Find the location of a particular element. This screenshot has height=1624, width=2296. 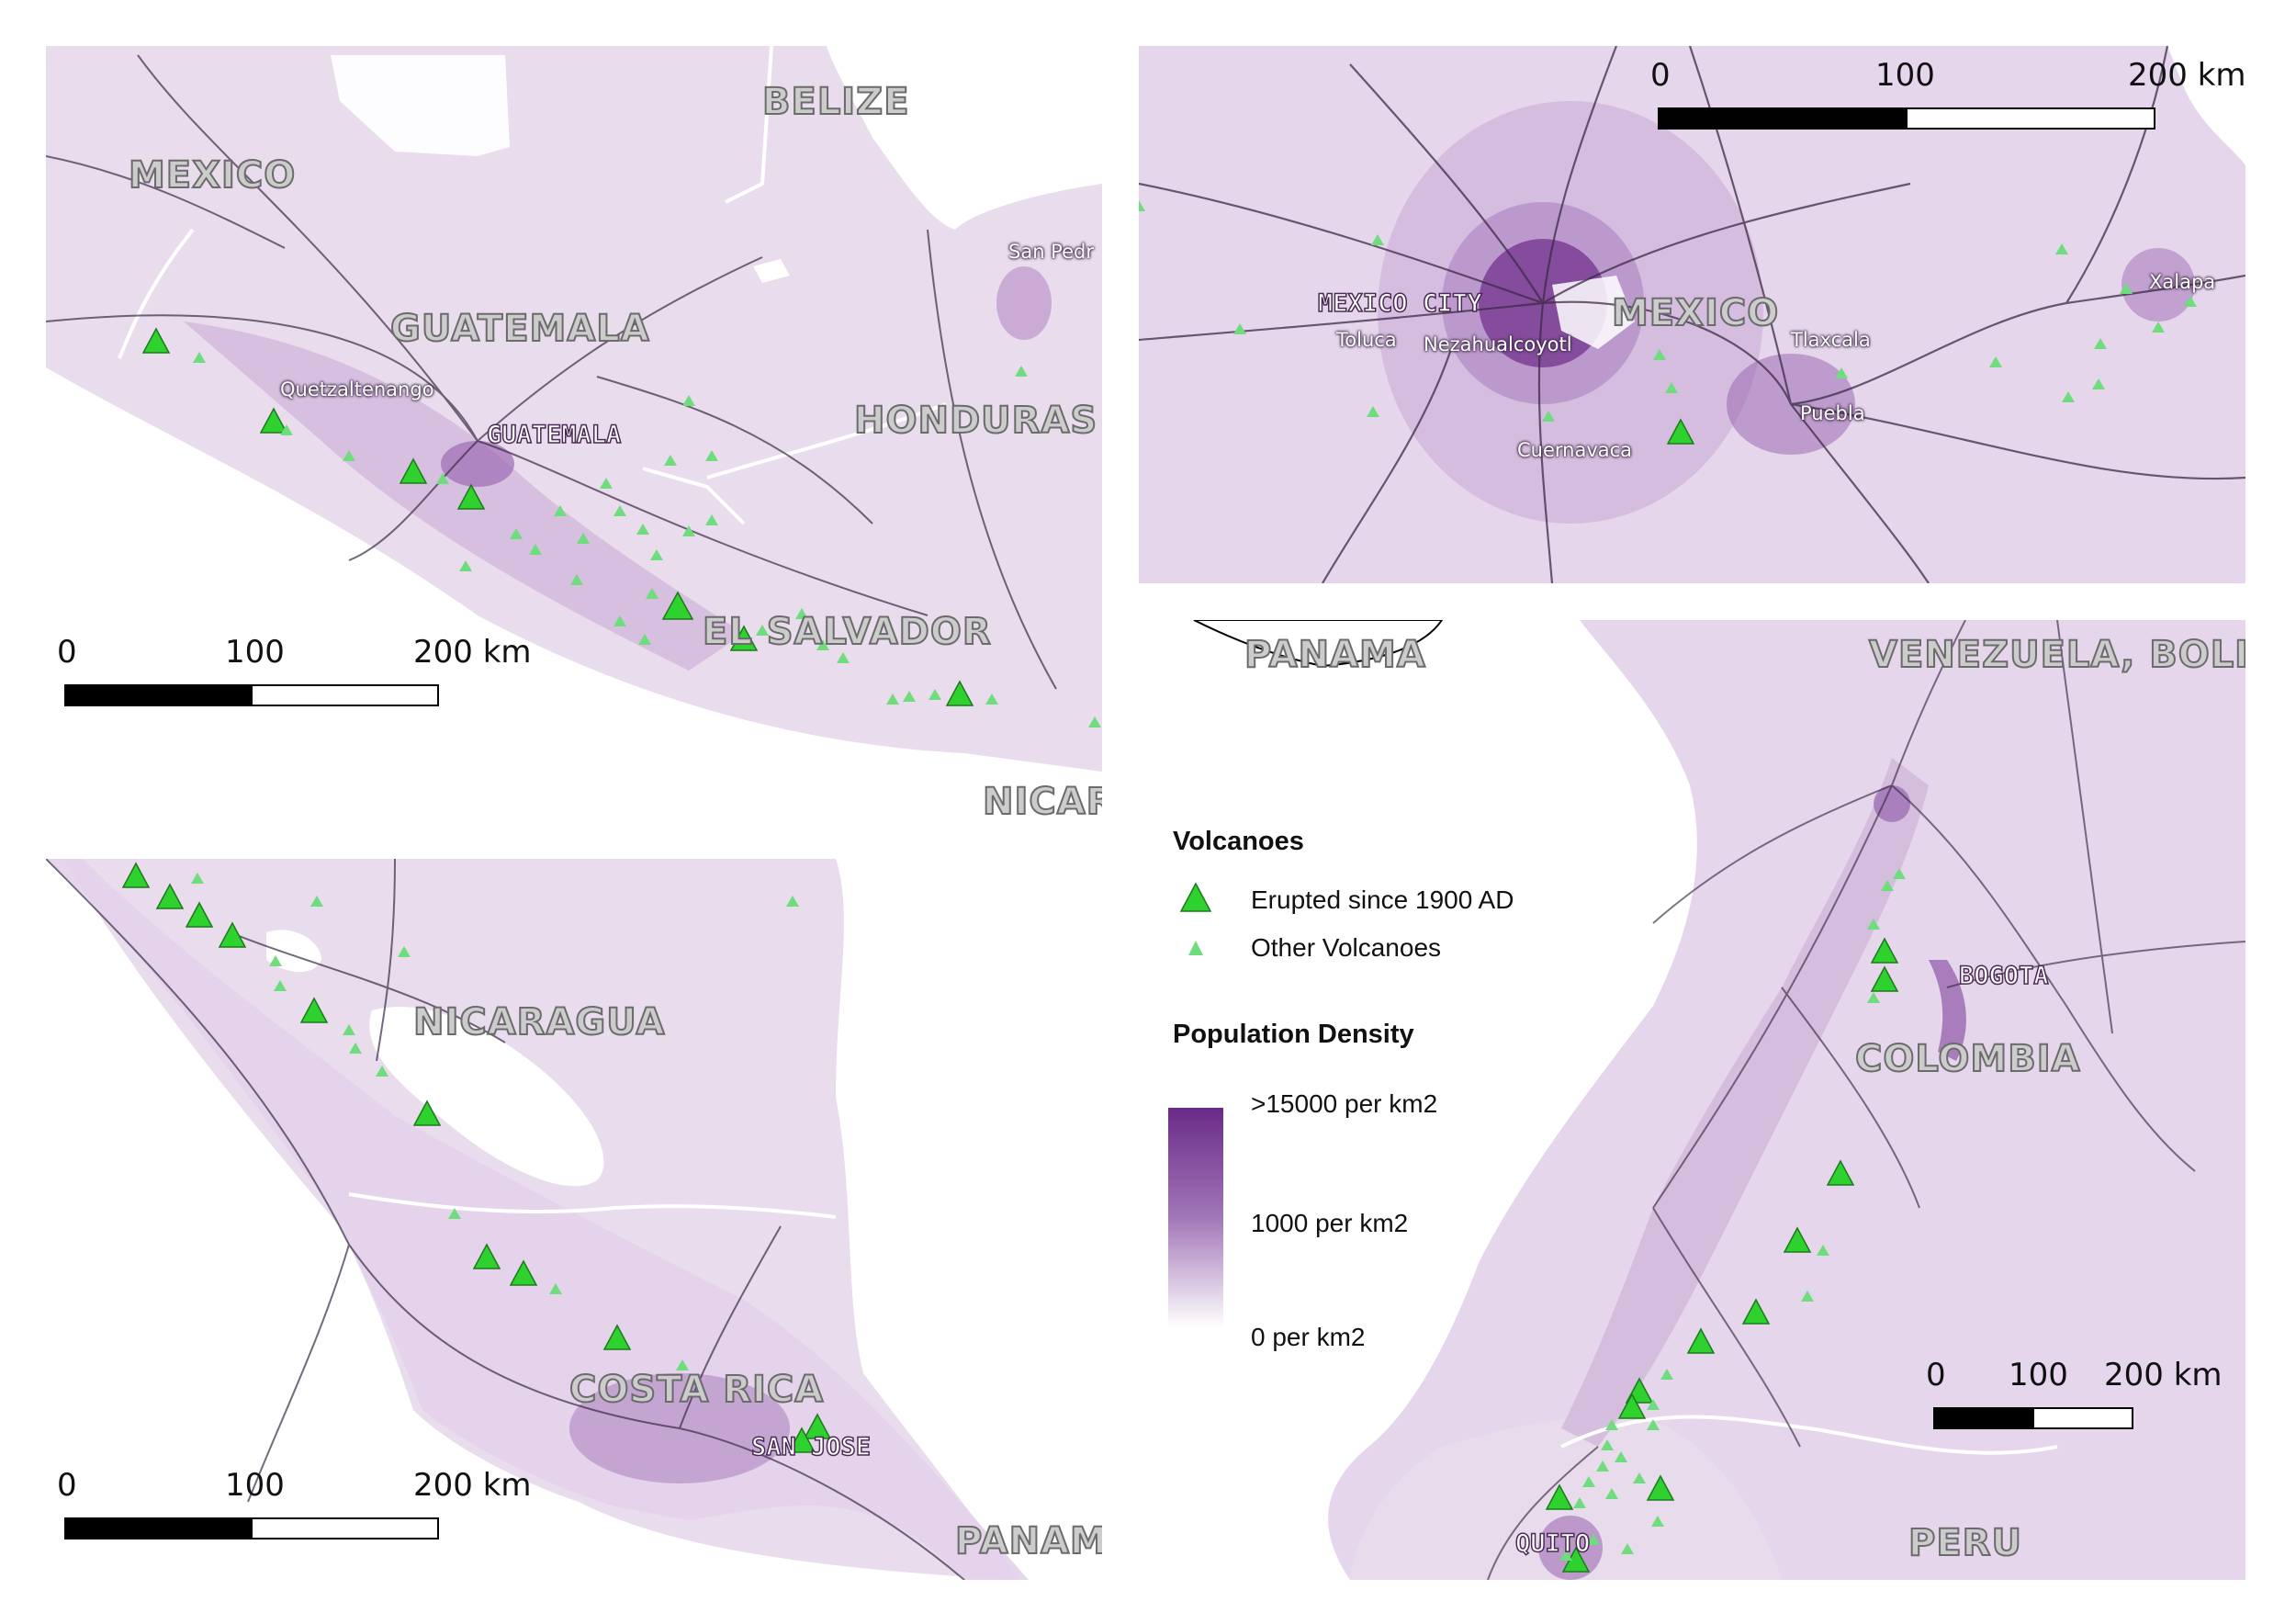

scale-bar-white is located at coordinates (345, 695).